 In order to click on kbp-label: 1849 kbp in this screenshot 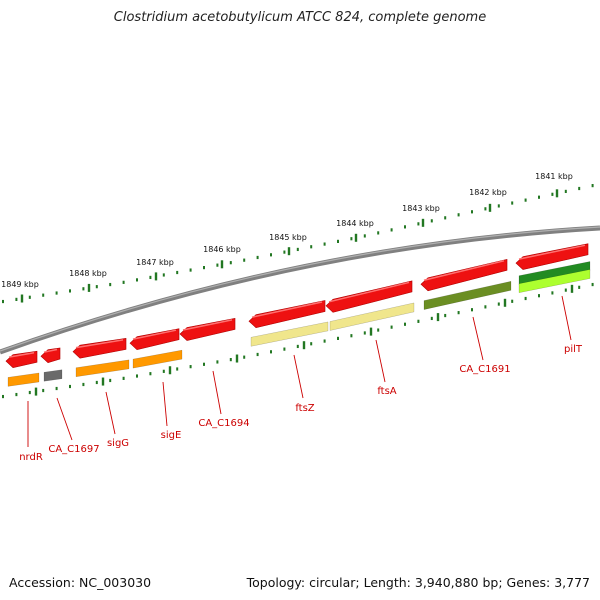, I will do `click(20, 284)`.